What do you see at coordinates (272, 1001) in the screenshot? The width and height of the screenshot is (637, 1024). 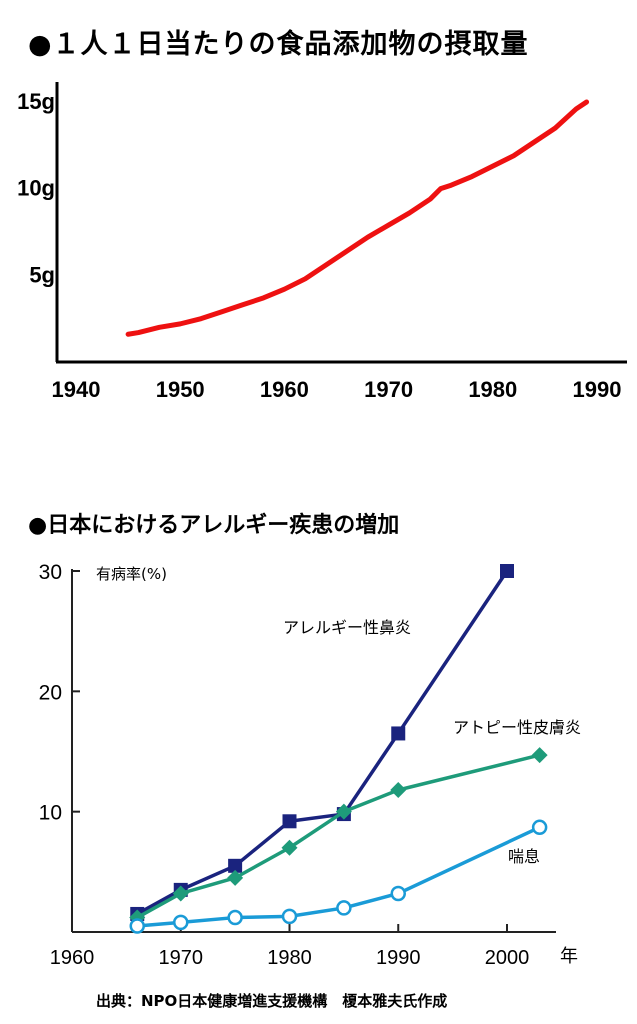 I see `source-note: 出典：NPO日本健康増進支援機構 榎本雅夫氏作成` at bounding box center [272, 1001].